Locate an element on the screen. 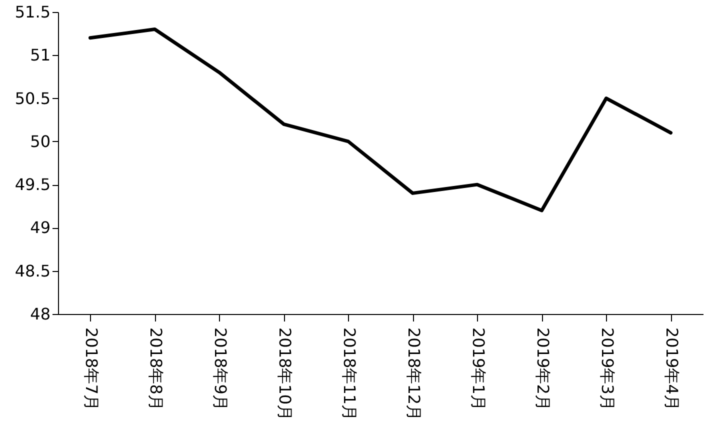 The height and width of the screenshot is (441, 705). y-tick-label: 48 is located at coordinates (40, 314).